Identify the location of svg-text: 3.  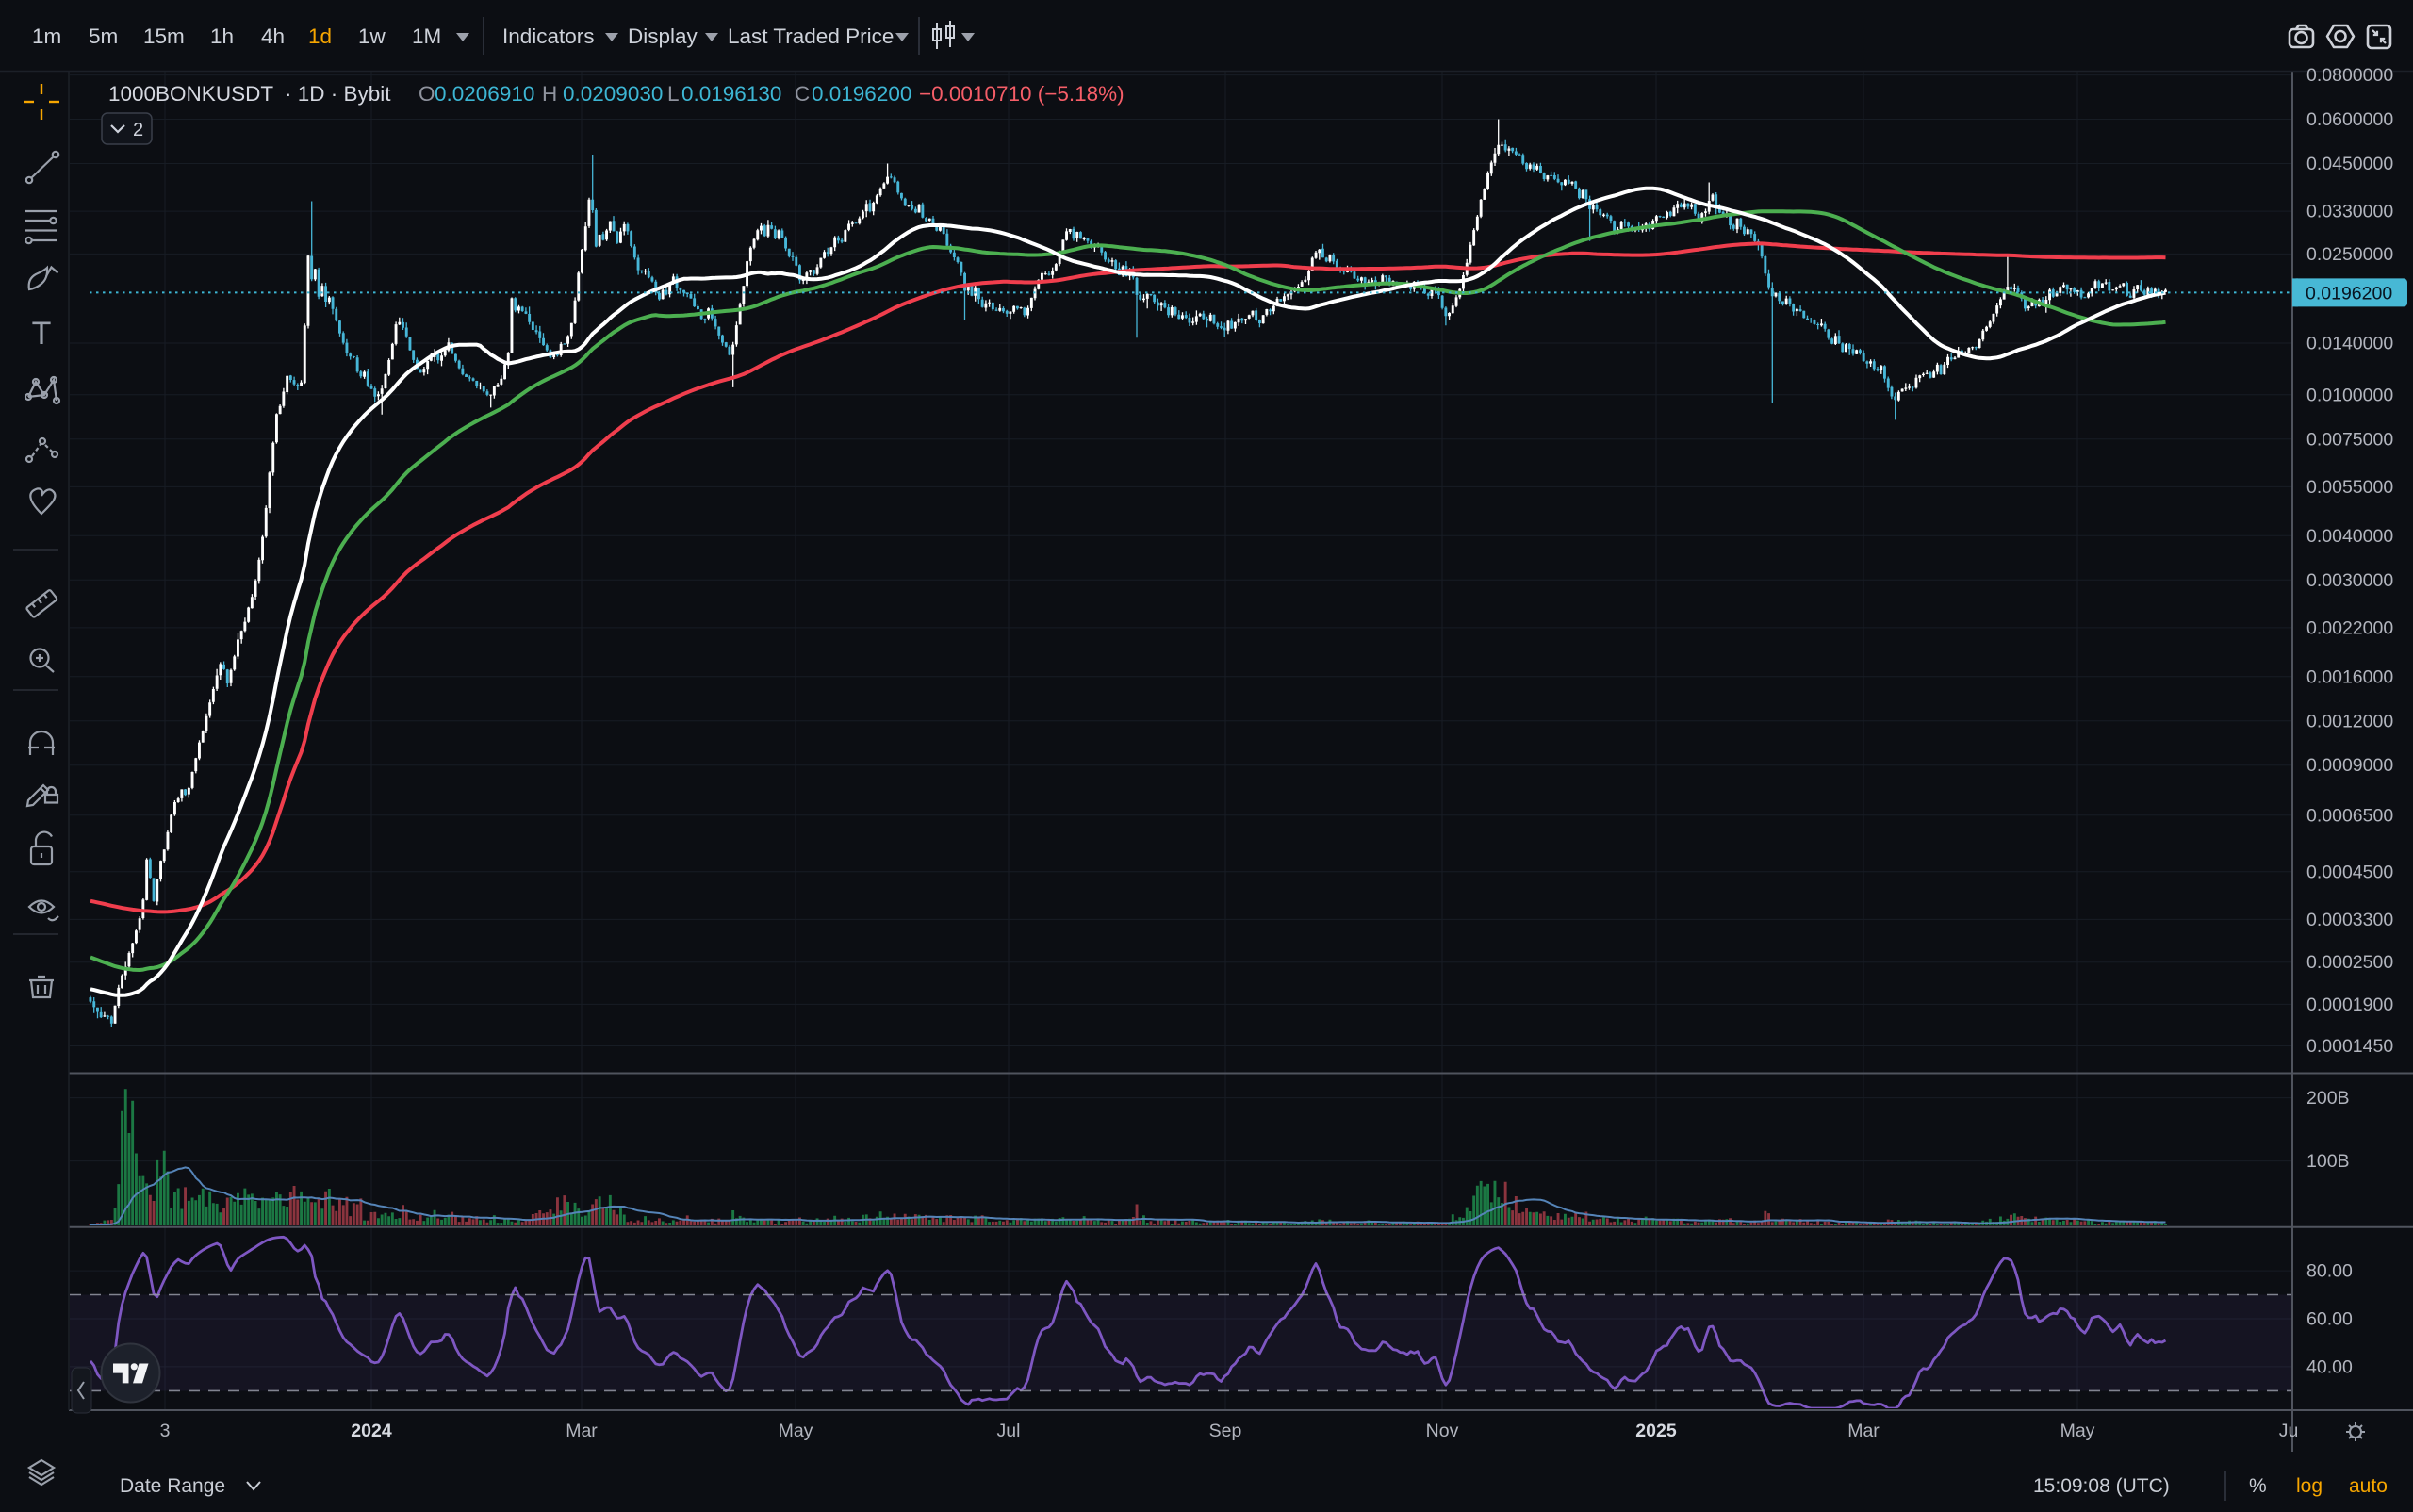
(165, 1431).